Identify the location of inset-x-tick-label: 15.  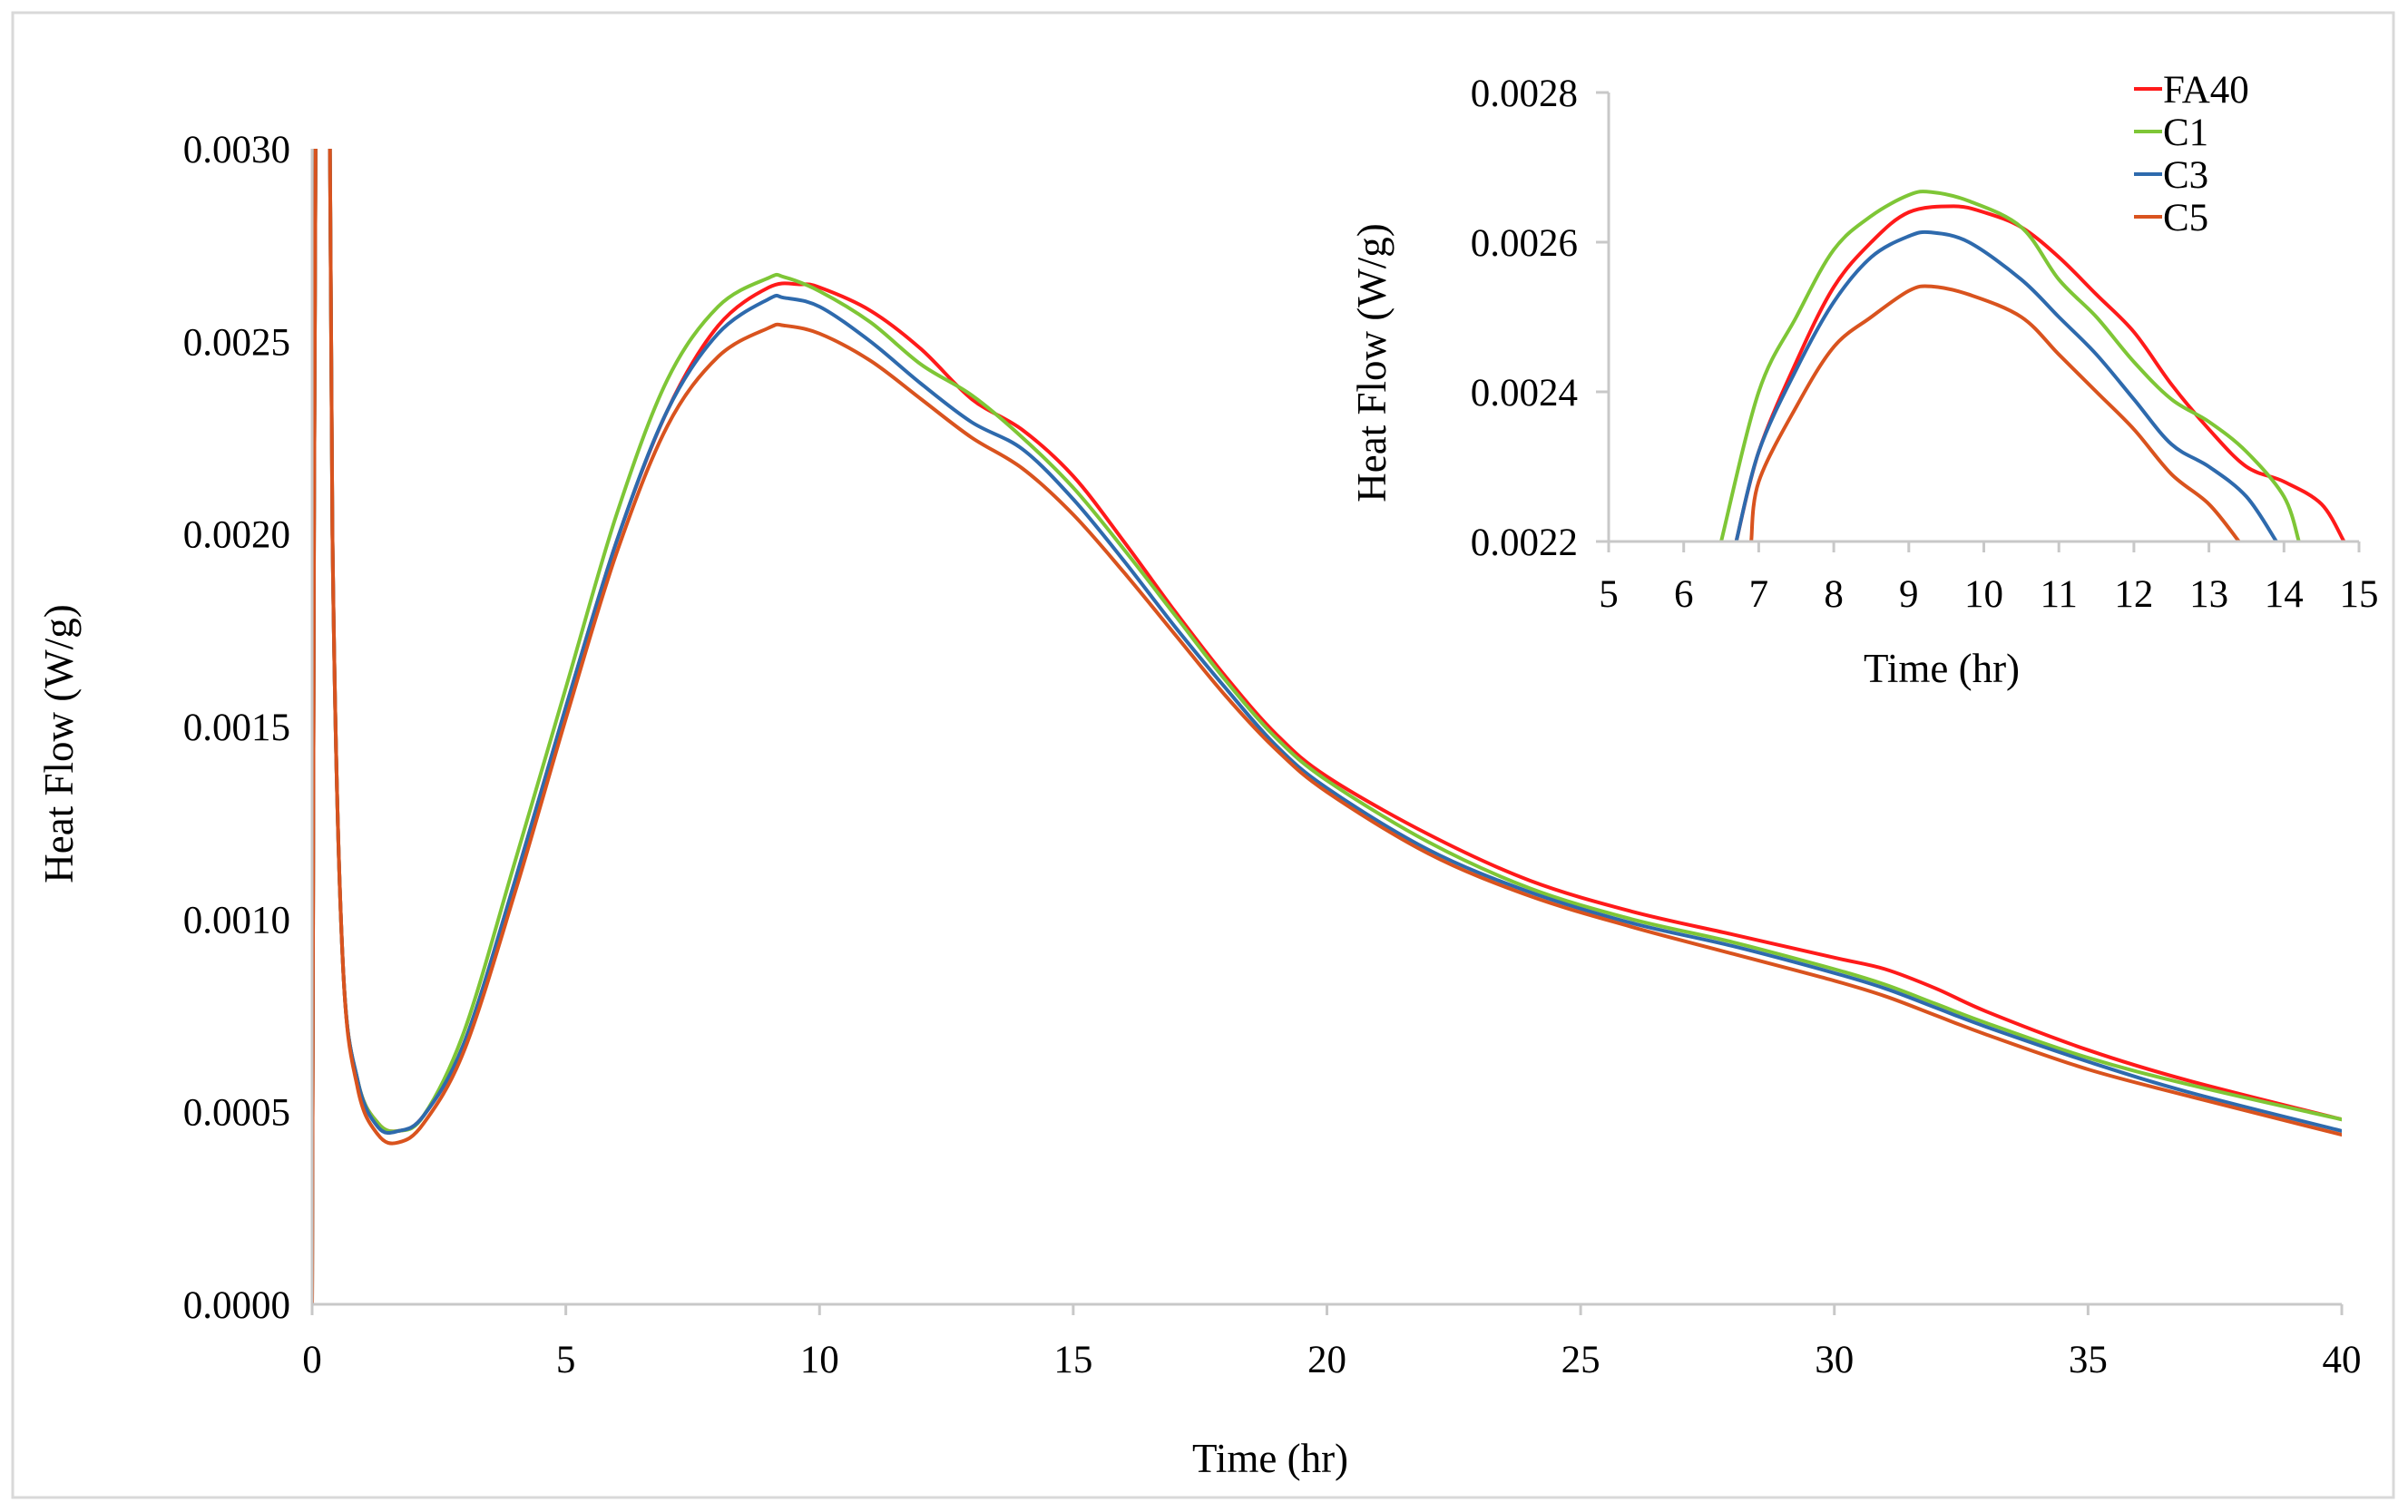
(2359, 594).